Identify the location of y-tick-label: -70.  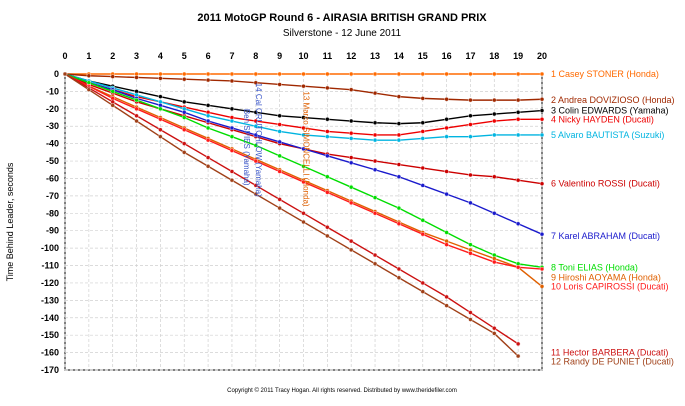
(52, 196).